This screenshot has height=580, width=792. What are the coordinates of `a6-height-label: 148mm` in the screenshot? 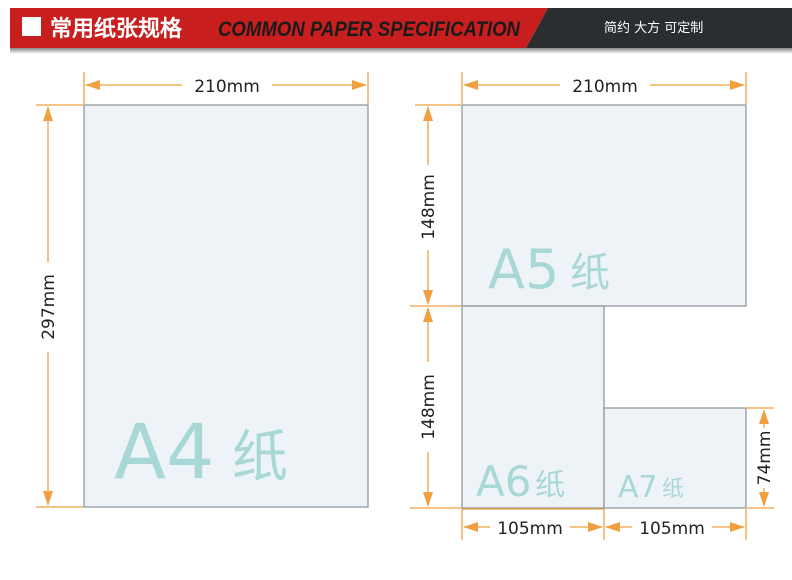 It's located at (429, 407).